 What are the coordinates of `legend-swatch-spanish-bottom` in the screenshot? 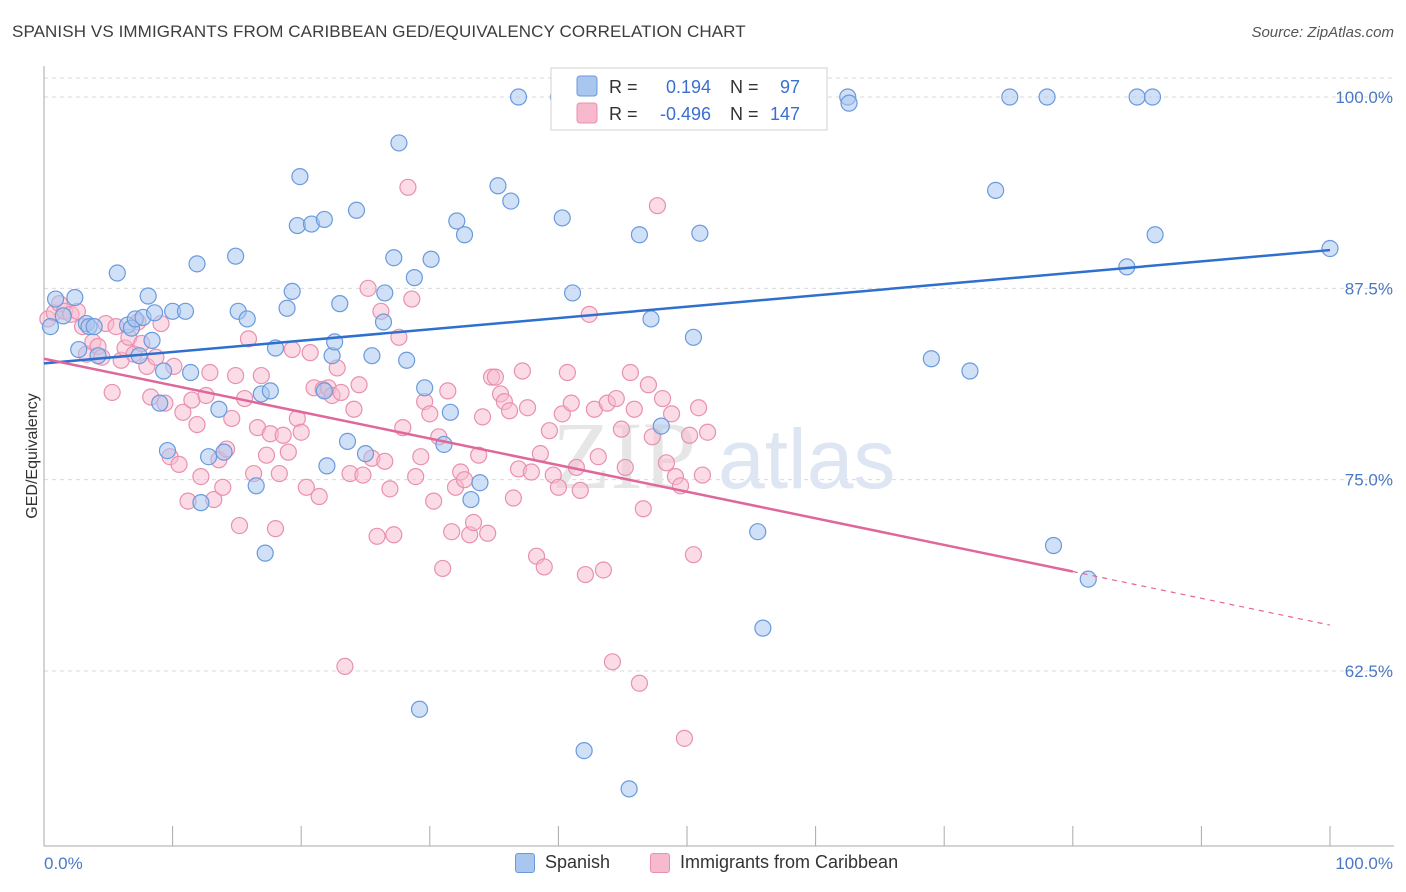 It's located at (525, 862).